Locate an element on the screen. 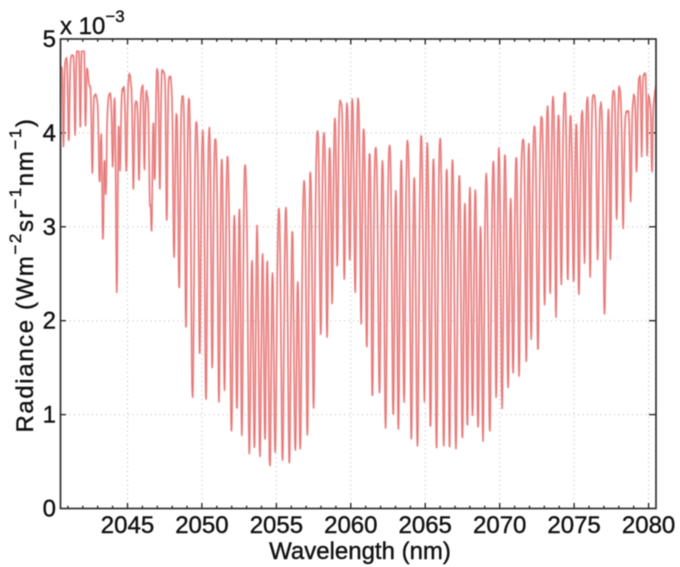 This screenshot has width=680, height=567. svg-text: 2050 is located at coordinates (201, 525).